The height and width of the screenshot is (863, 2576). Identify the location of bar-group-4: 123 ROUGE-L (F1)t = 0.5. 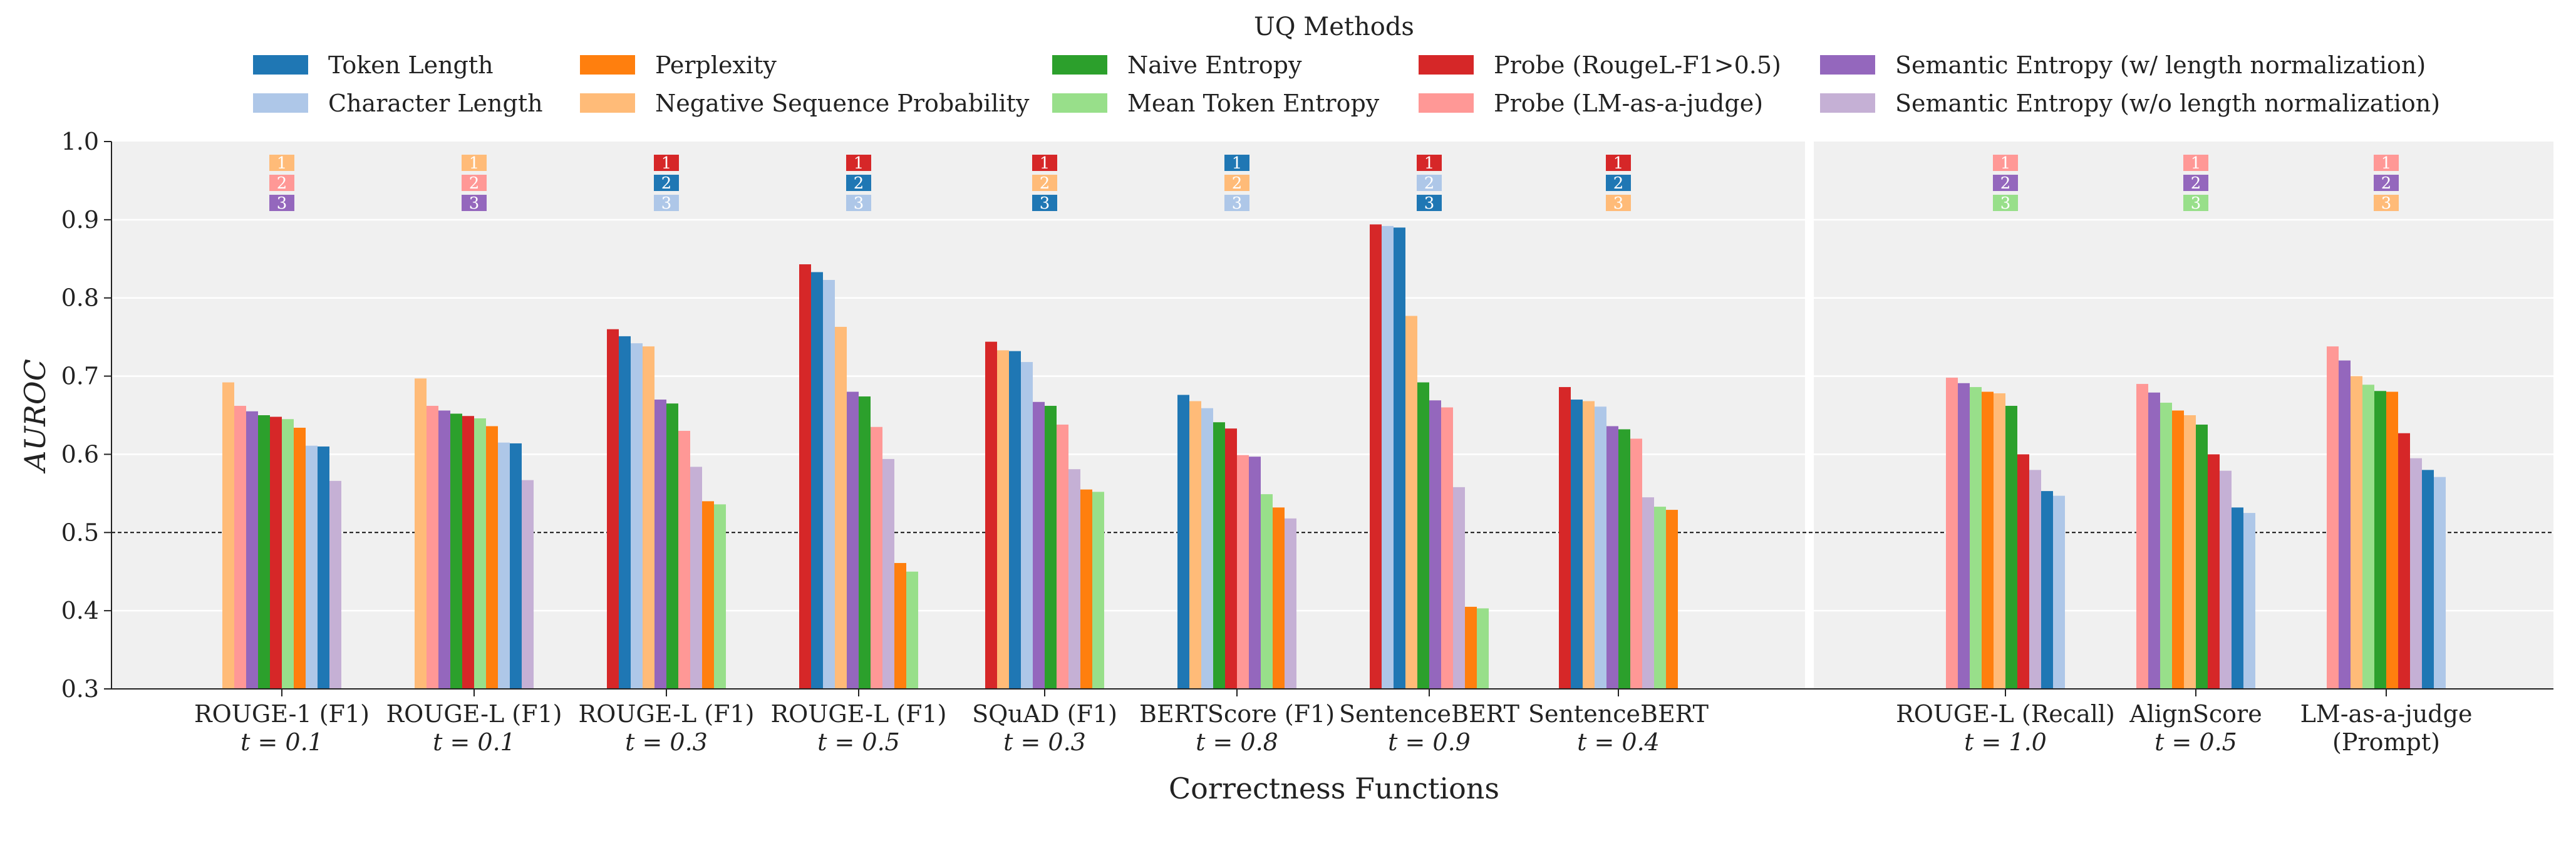
(859, 455).